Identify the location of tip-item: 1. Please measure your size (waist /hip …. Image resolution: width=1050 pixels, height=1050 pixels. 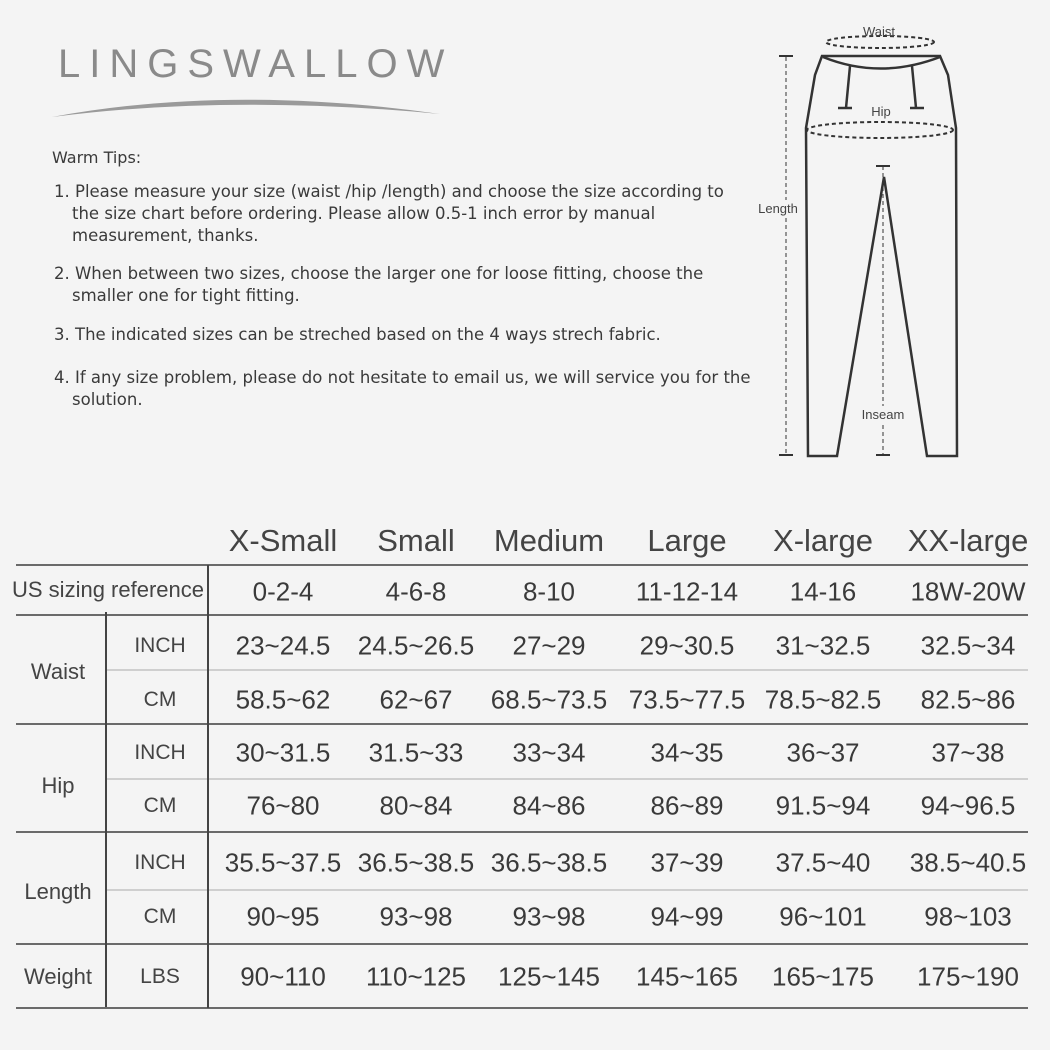
(389, 213).